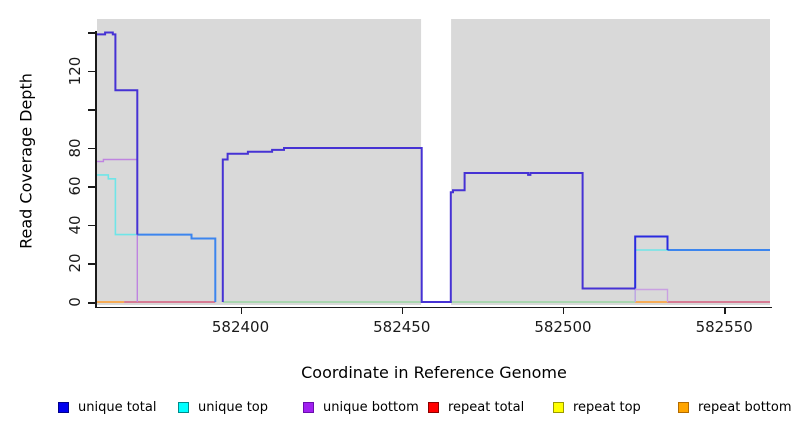 The height and width of the screenshot is (432, 792). Describe the element at coordinates (434, 372) in the screenshot. I see `x-axis-title: Coordinate in Reference Genome` at that location.